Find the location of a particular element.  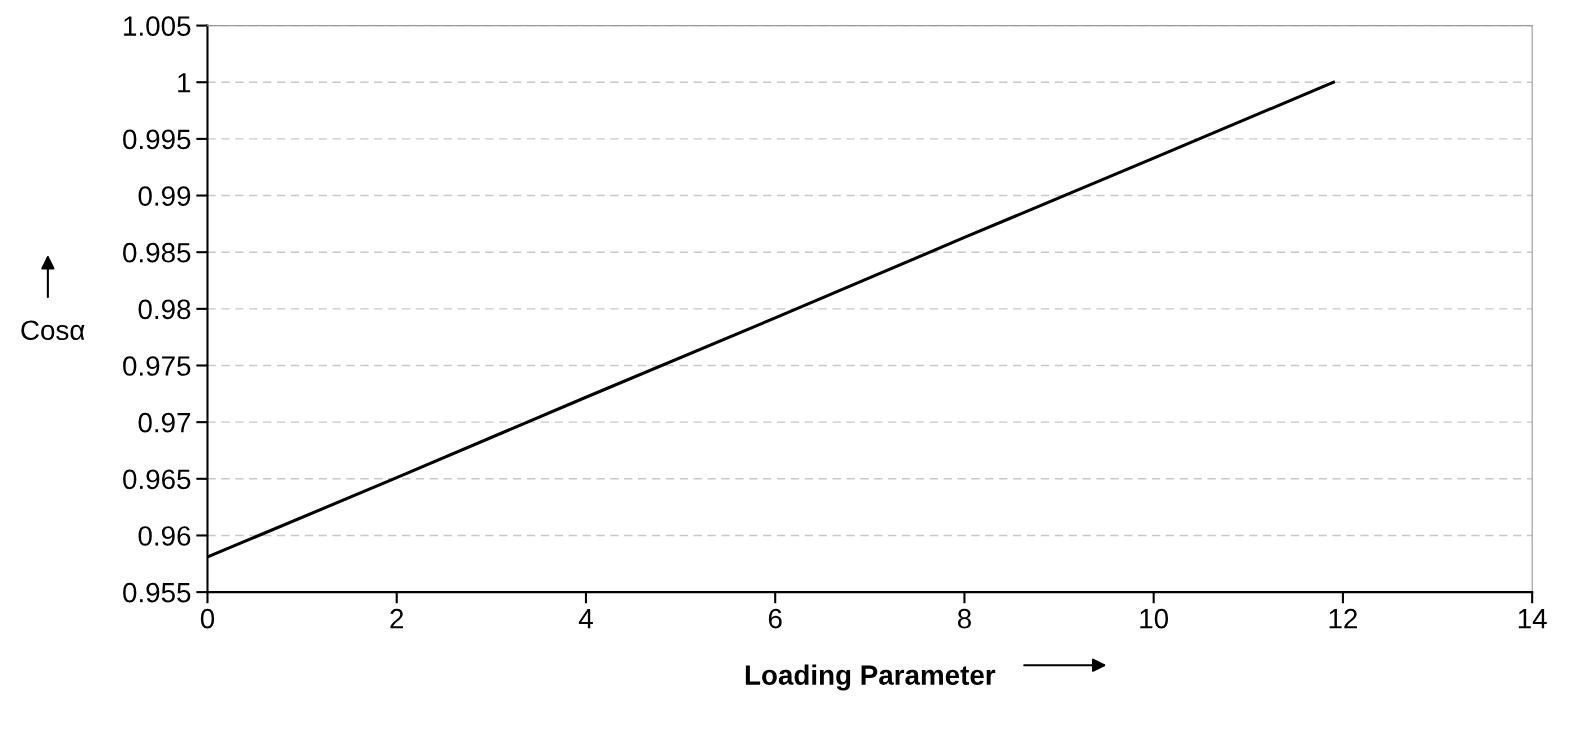

y-tick-label: 0.96 is located at coordinates (164, 536).